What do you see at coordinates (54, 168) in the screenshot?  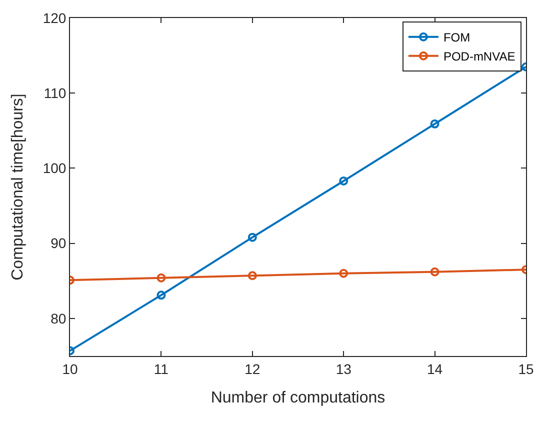 I see `y-tick-label: 100` at bounding box center [54, 168].